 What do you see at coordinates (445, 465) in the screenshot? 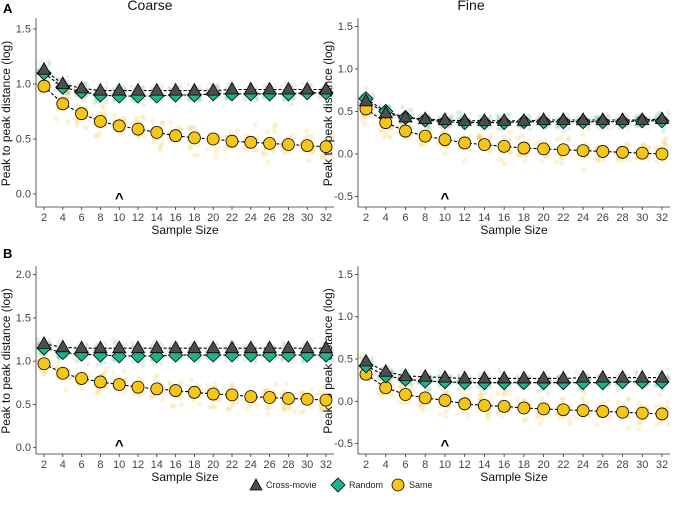
I see `x-tick-label: 10` at bounding box center [445, 465].